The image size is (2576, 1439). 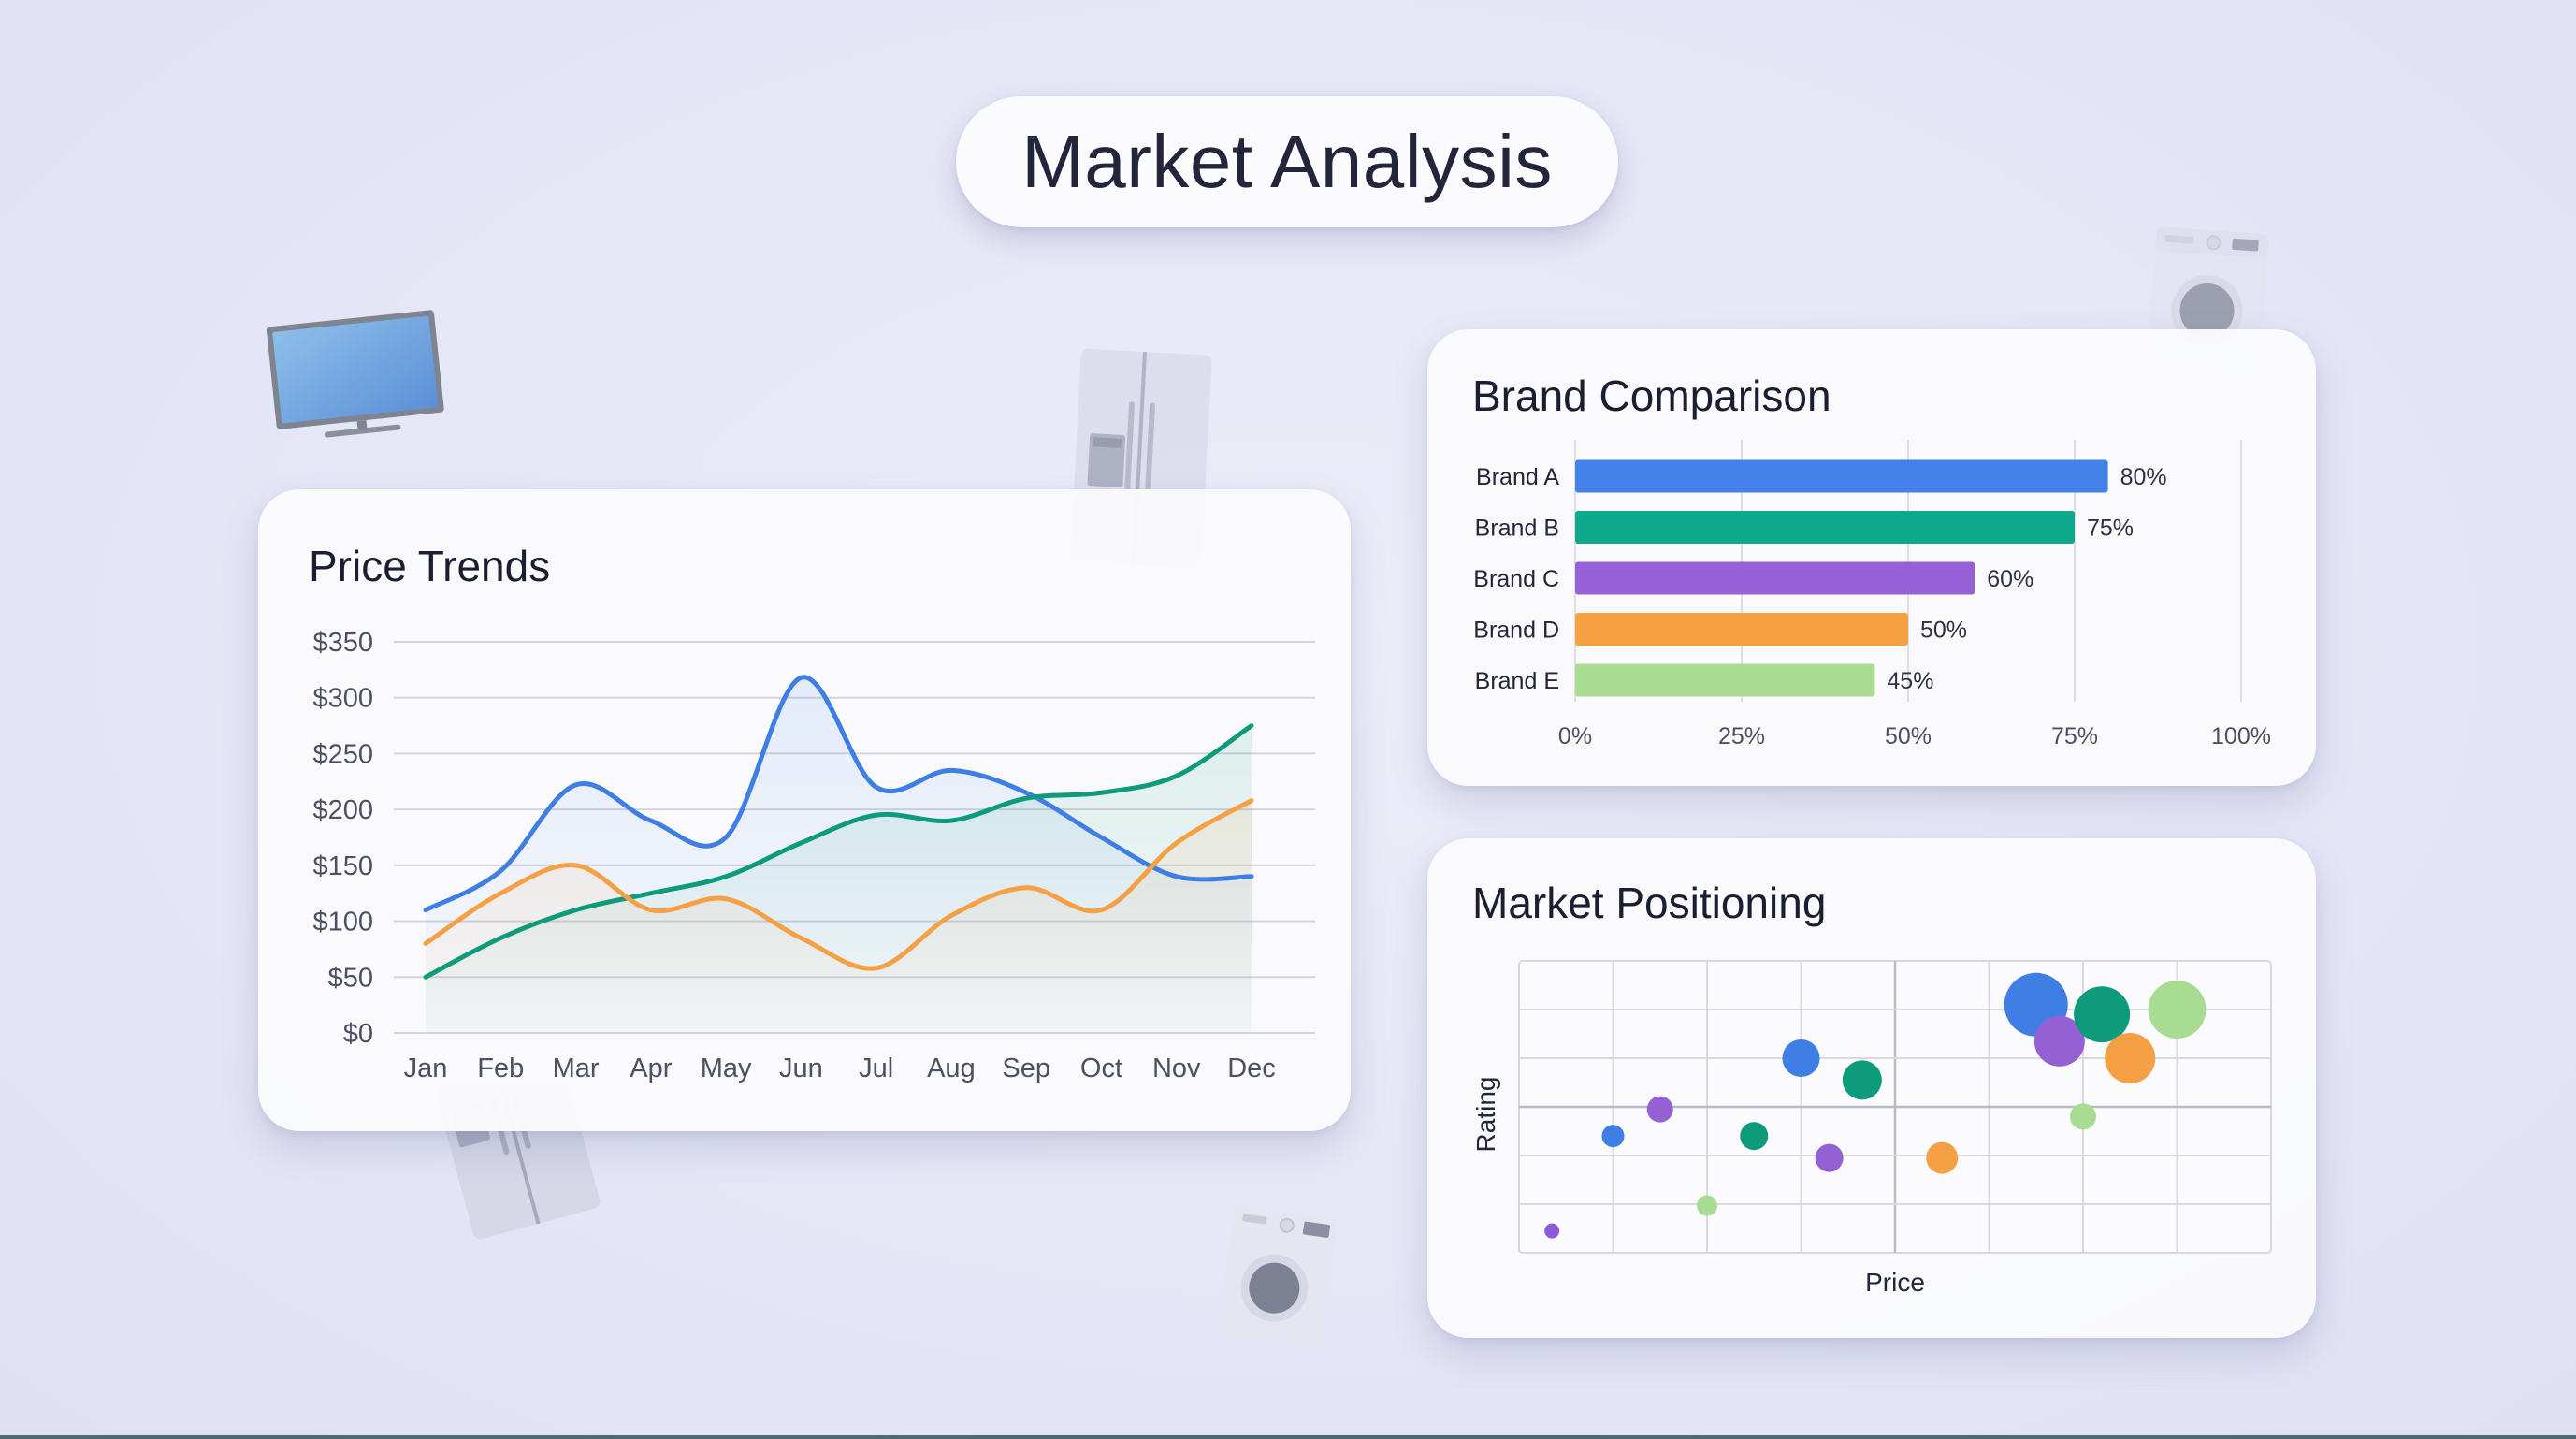 What do you see at coordinates (1516, 631) in the screenshot?
I see `bar-category-label: Brand D` at bounding box center [1516, 631].